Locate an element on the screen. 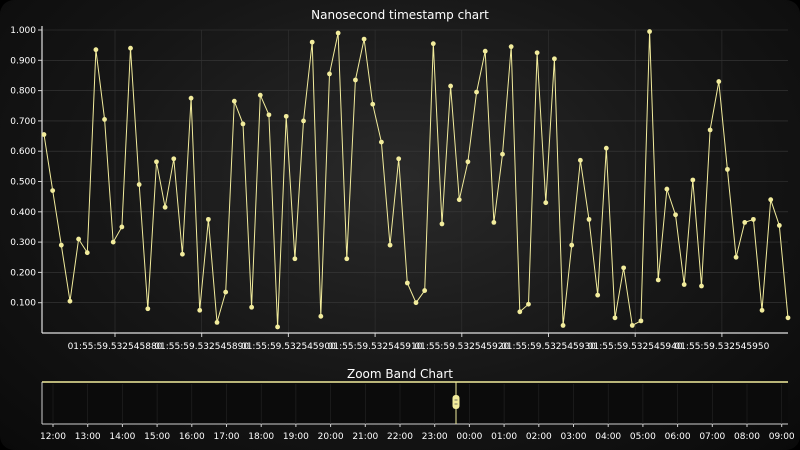 The width and height of the screenshot is (800, 450). zoom-handle is located at coordinates (456, 402).